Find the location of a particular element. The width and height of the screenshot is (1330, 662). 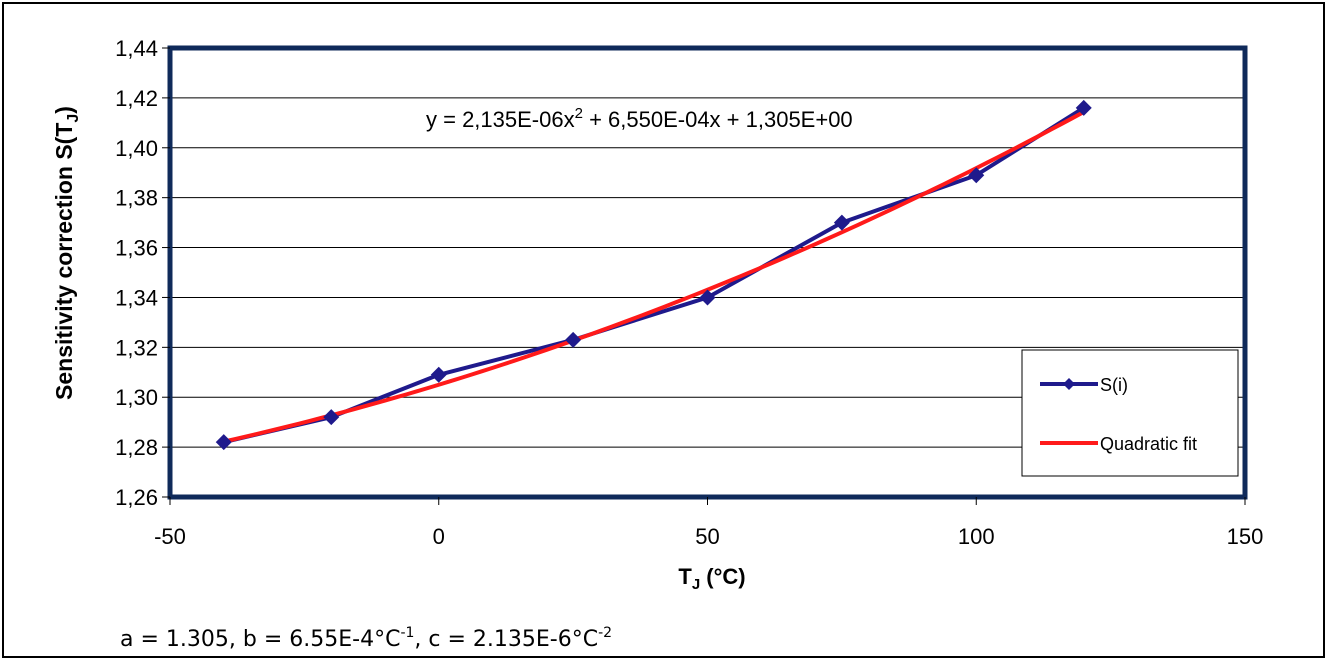

x-tick-label: -50 is located at coordinates (170, 536).